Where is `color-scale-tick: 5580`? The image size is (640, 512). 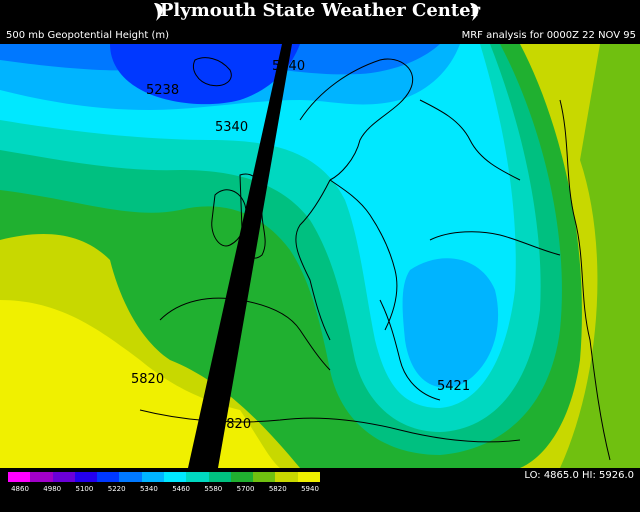
color-scale-tick: 5580 is located at coordinates (213, 489).